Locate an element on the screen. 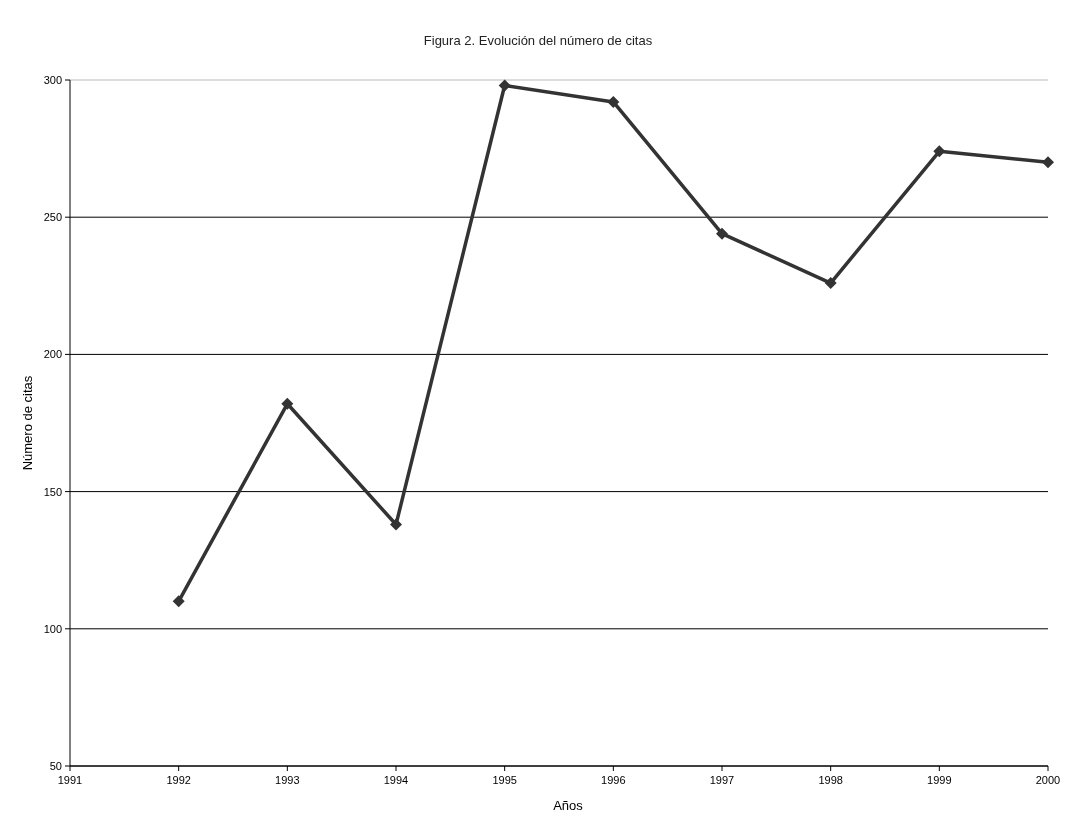 Image resolution: width=1077 pixels, height=825 pixels. y-tick-label: 300 is located at coordinates (52, 80).